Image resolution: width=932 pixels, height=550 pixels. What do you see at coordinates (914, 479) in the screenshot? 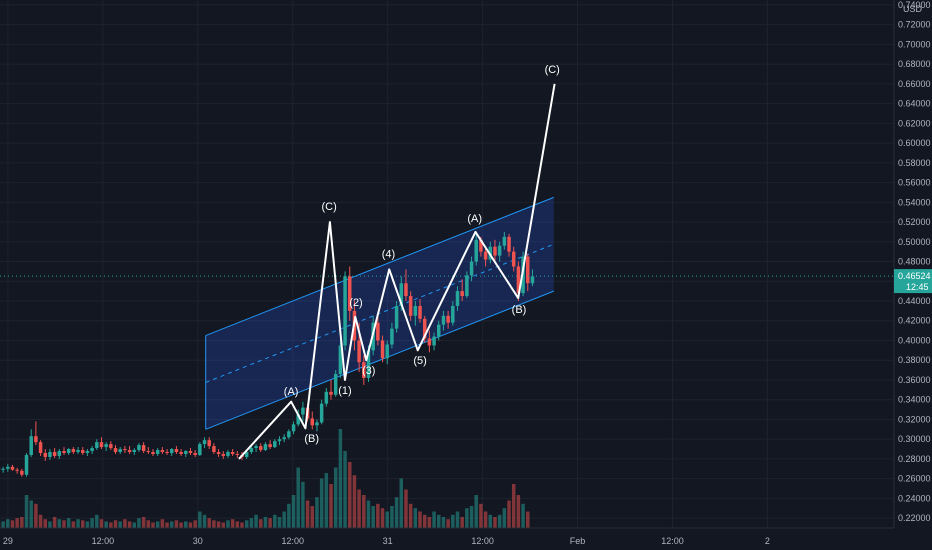
I see `price-tick-label: 0.26000` at bounding box center [914, 479].